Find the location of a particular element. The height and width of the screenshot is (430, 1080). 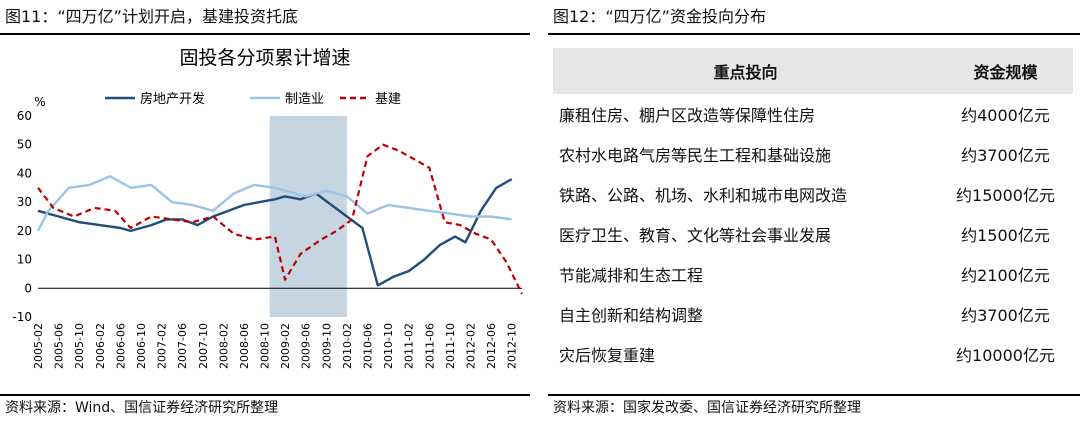

x-tick-label: 2008-02 is located at coordinates (223, 346).